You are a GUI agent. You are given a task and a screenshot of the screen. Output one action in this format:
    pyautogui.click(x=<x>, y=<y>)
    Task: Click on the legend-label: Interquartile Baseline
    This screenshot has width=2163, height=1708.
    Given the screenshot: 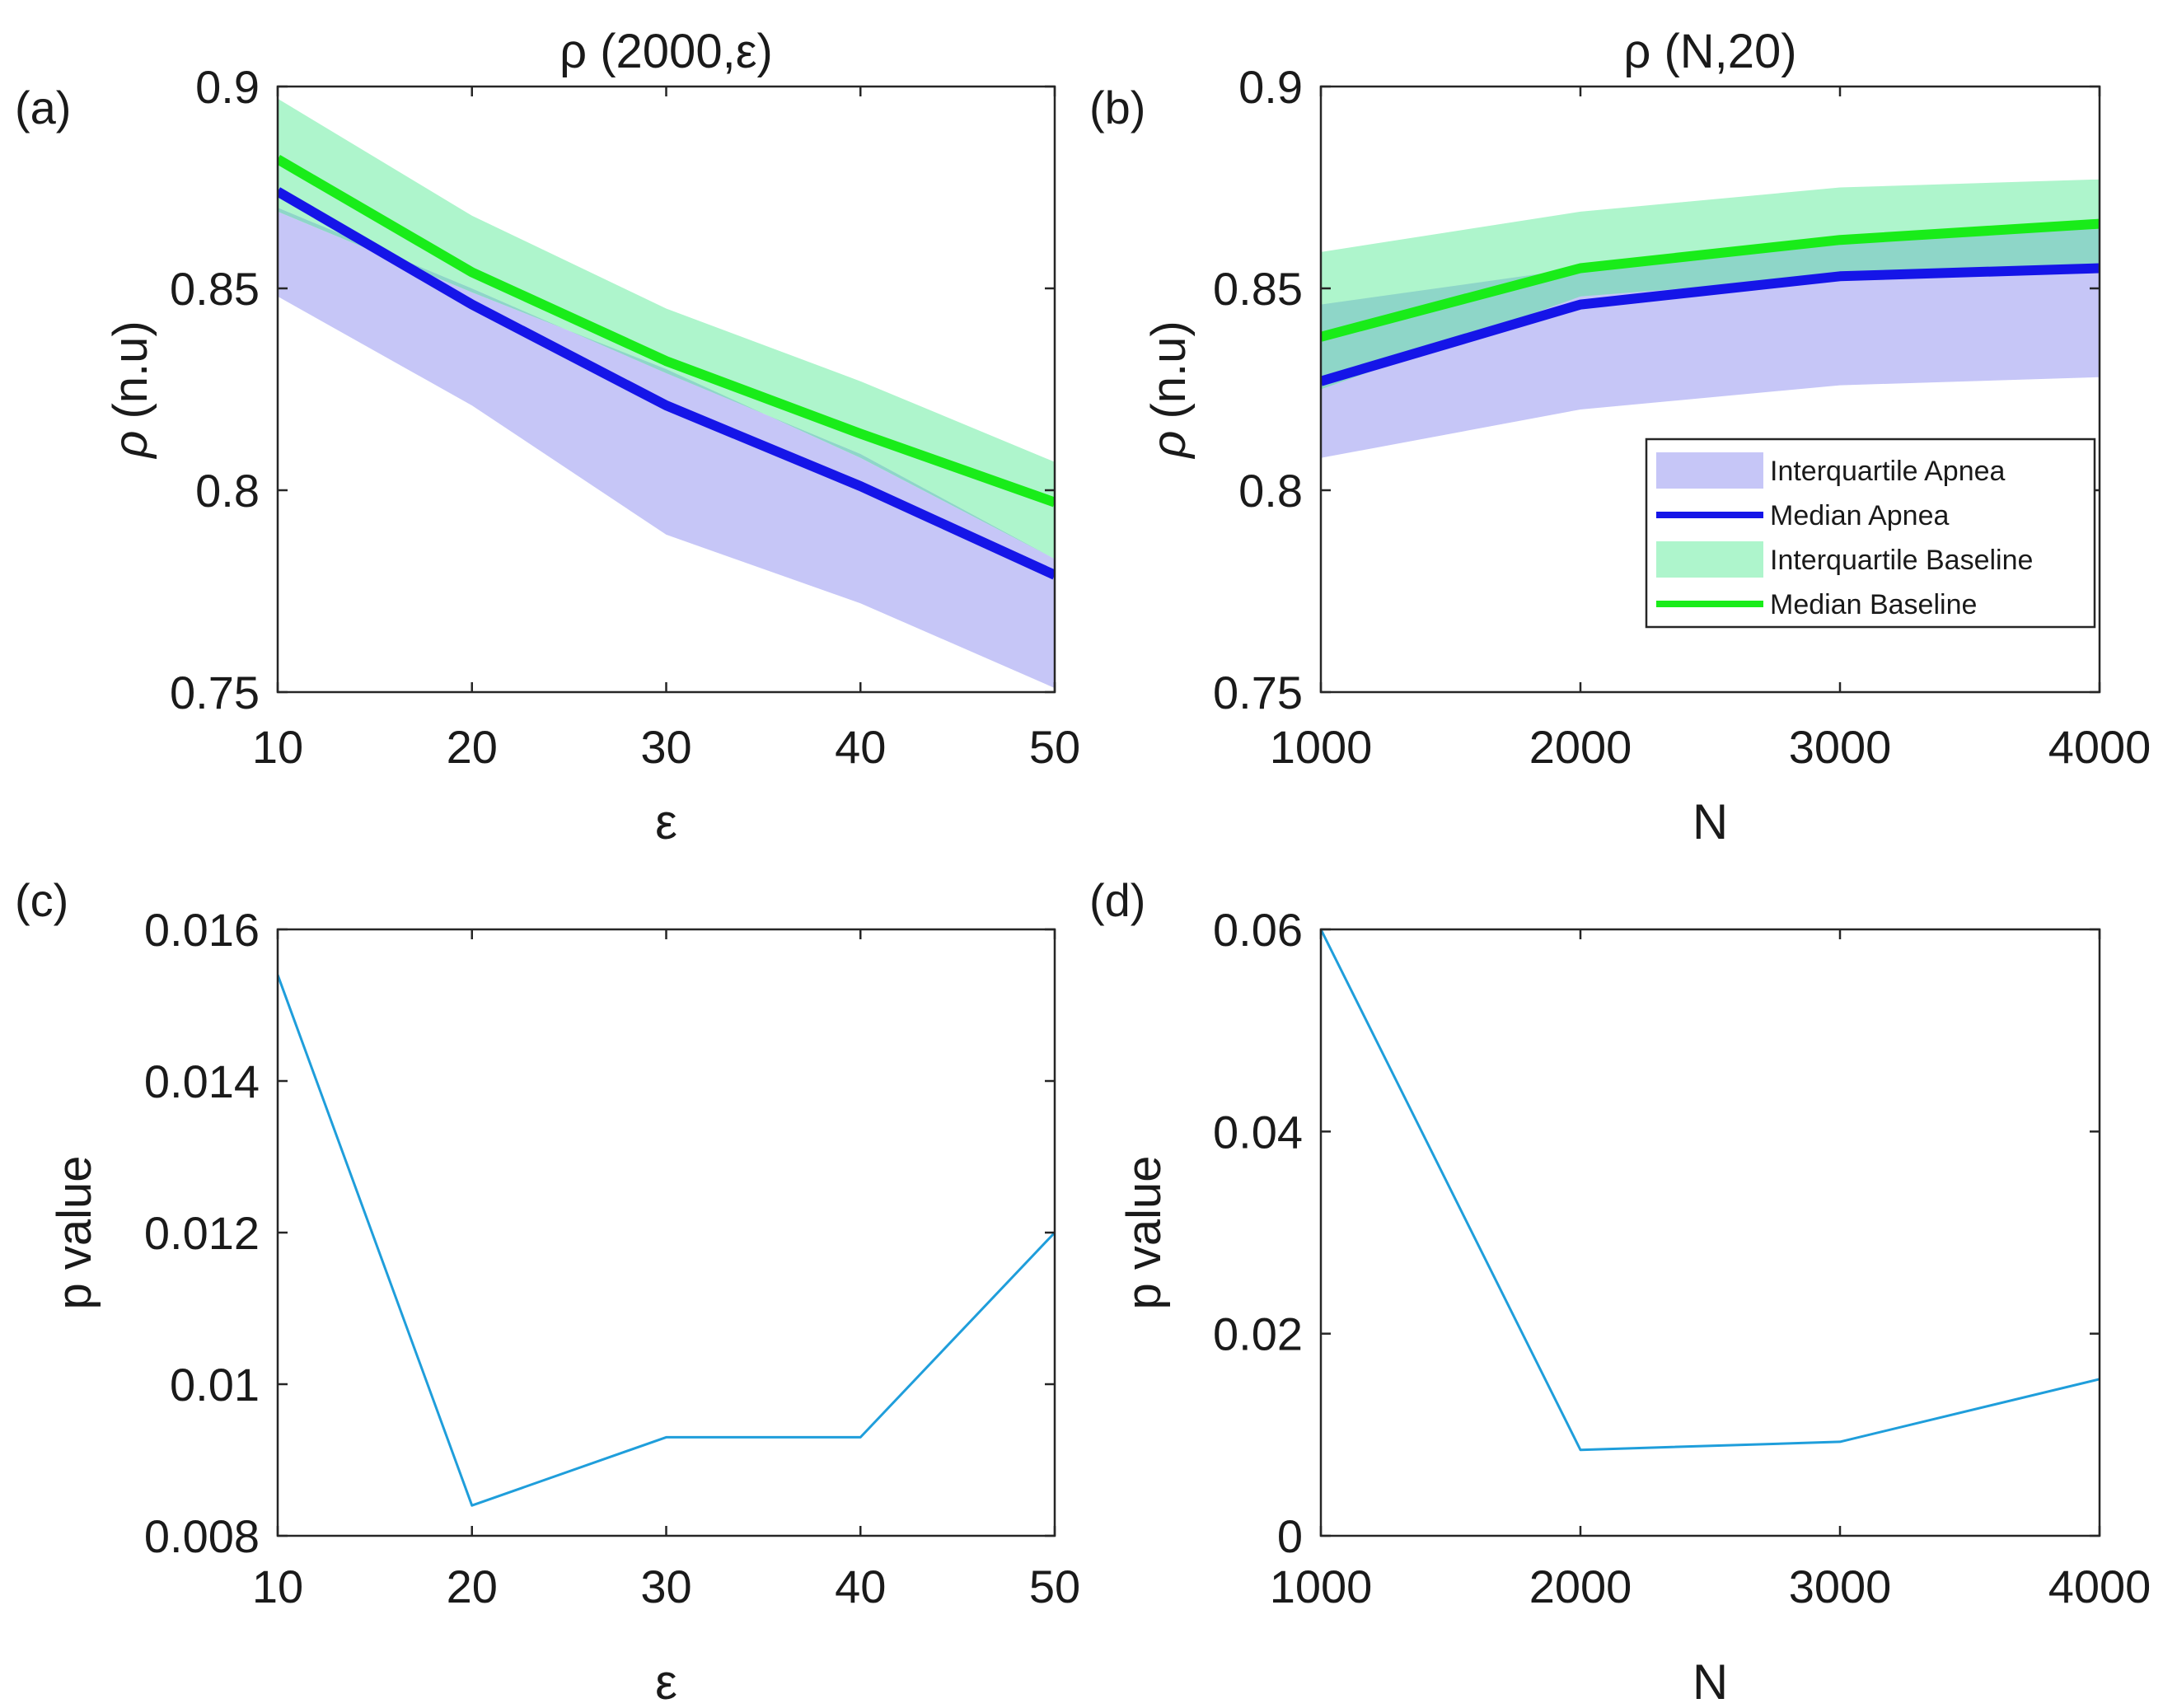 What is the action you would take?
    pyautogui.click(x=1901, y=560)
    